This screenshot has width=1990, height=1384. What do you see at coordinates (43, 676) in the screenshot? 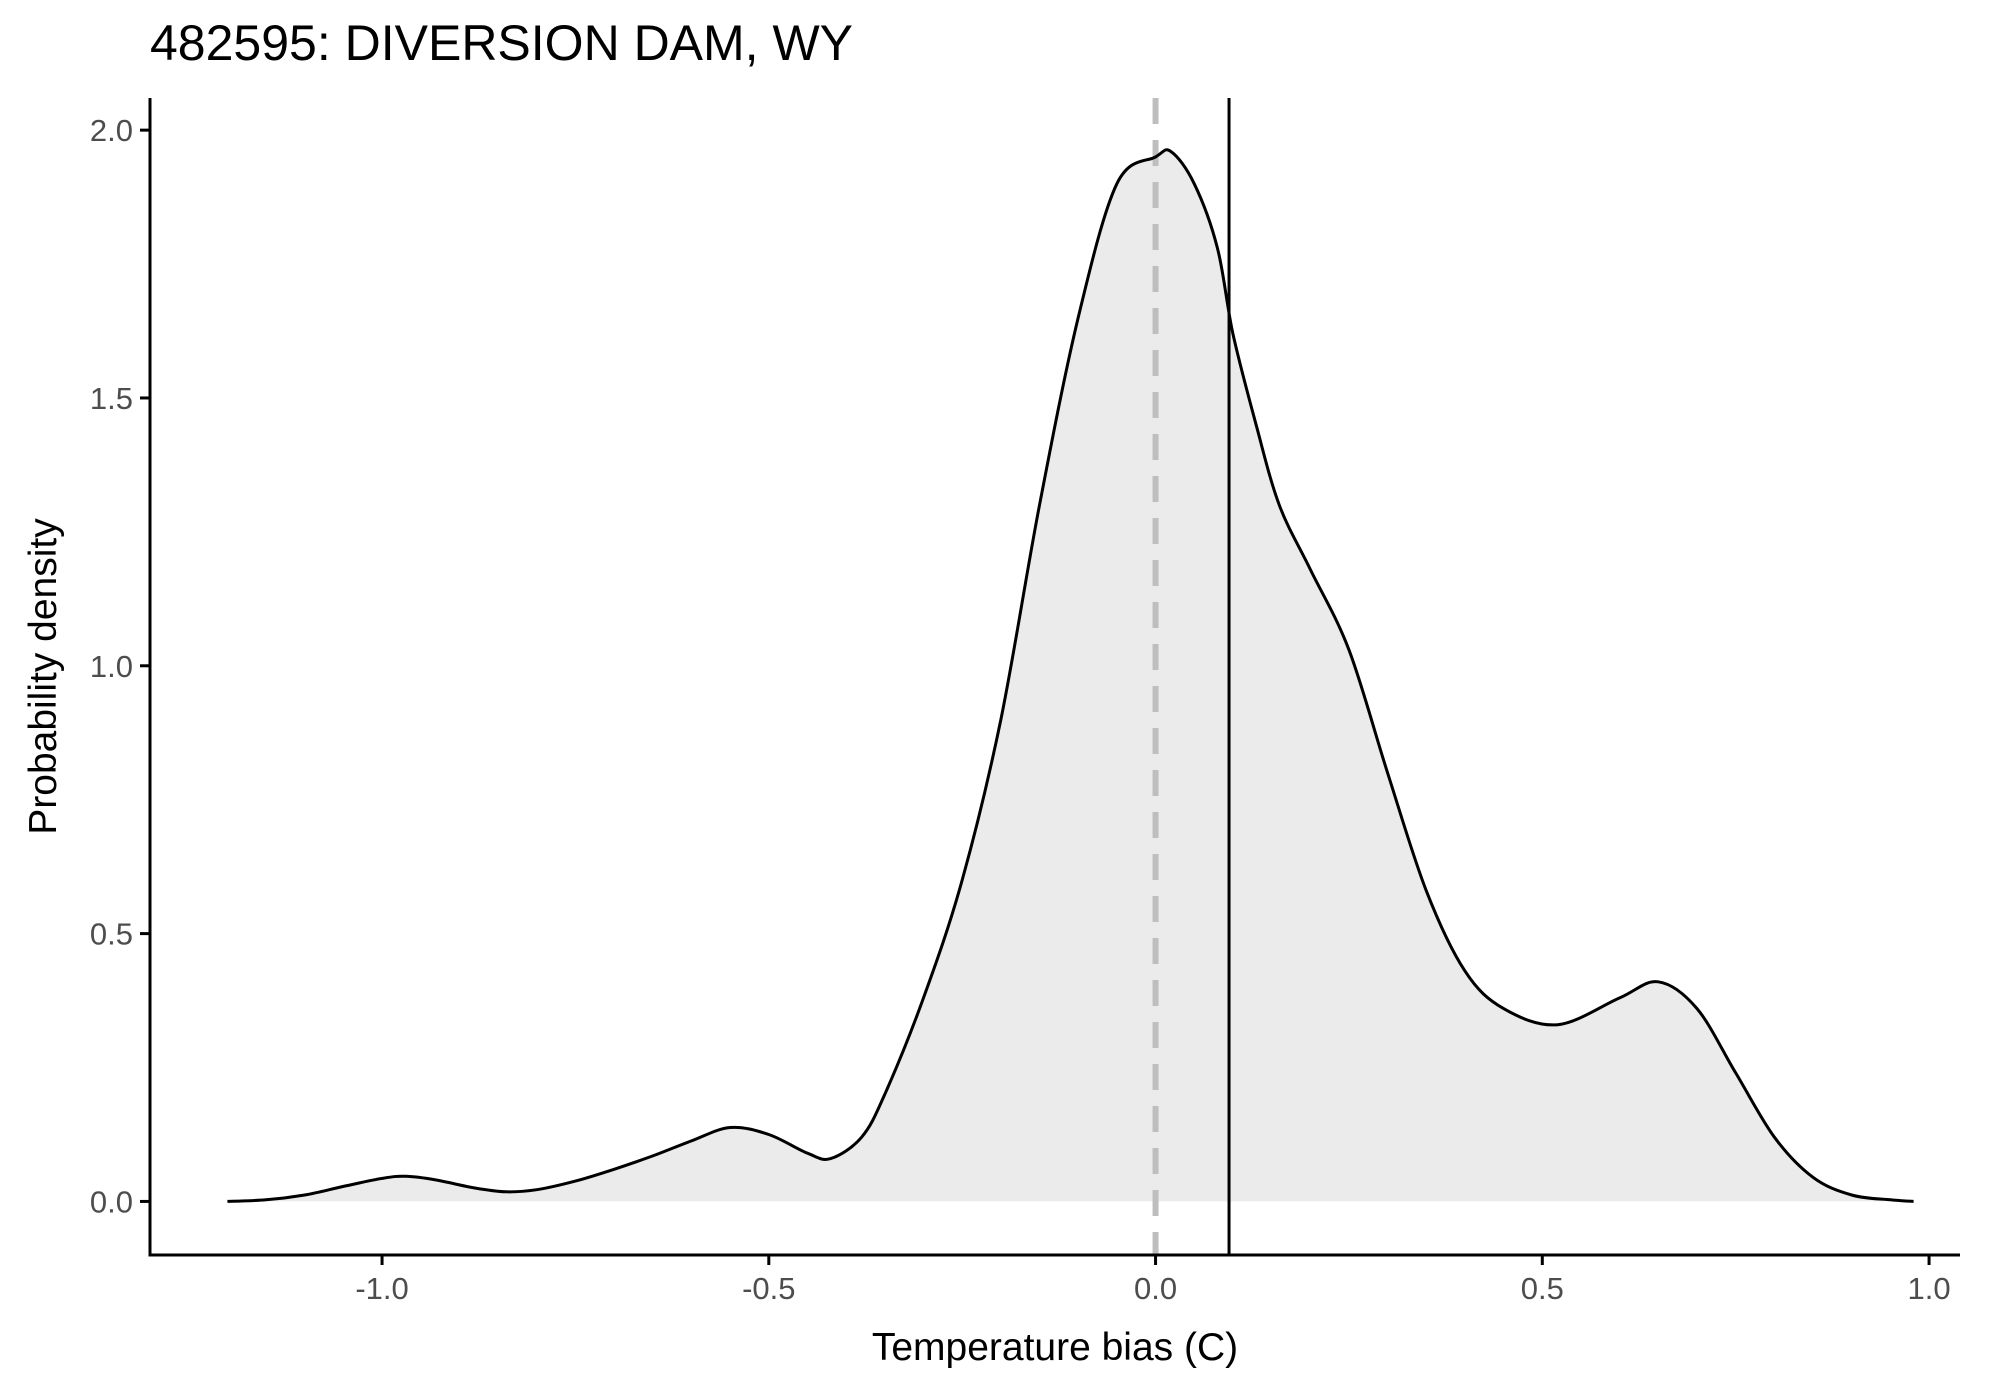
I see `y-axis-title: Probability density` at bounding box center [43, 676].